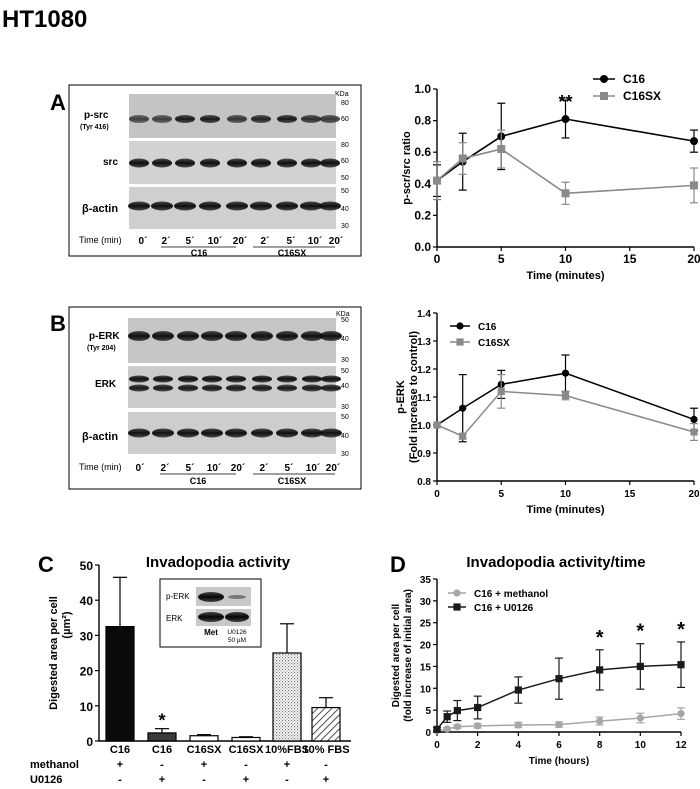 Image resolution: width=700 pixels, height=789 pixels. What do you see at coordinates (218, 562) in the screenshot?
I see `chart-title: Invadopodia activity` at bounding box center [218, 562].